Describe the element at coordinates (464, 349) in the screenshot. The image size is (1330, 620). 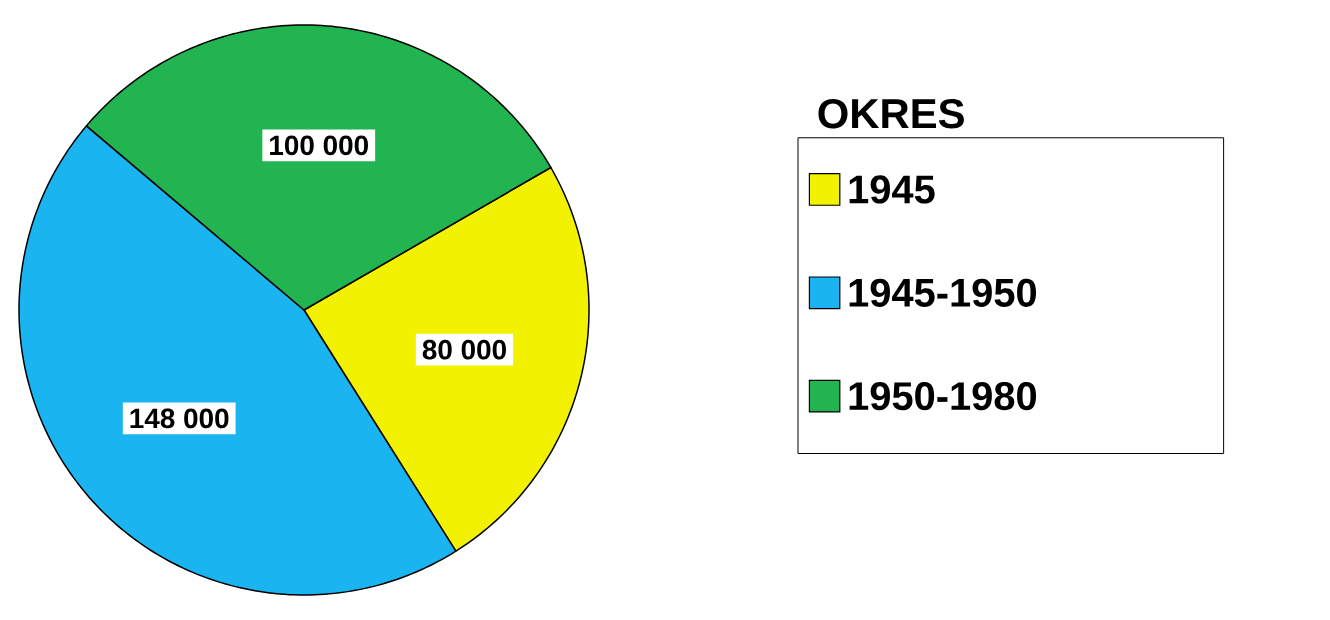
I see `data-label: 80 000` at that location.